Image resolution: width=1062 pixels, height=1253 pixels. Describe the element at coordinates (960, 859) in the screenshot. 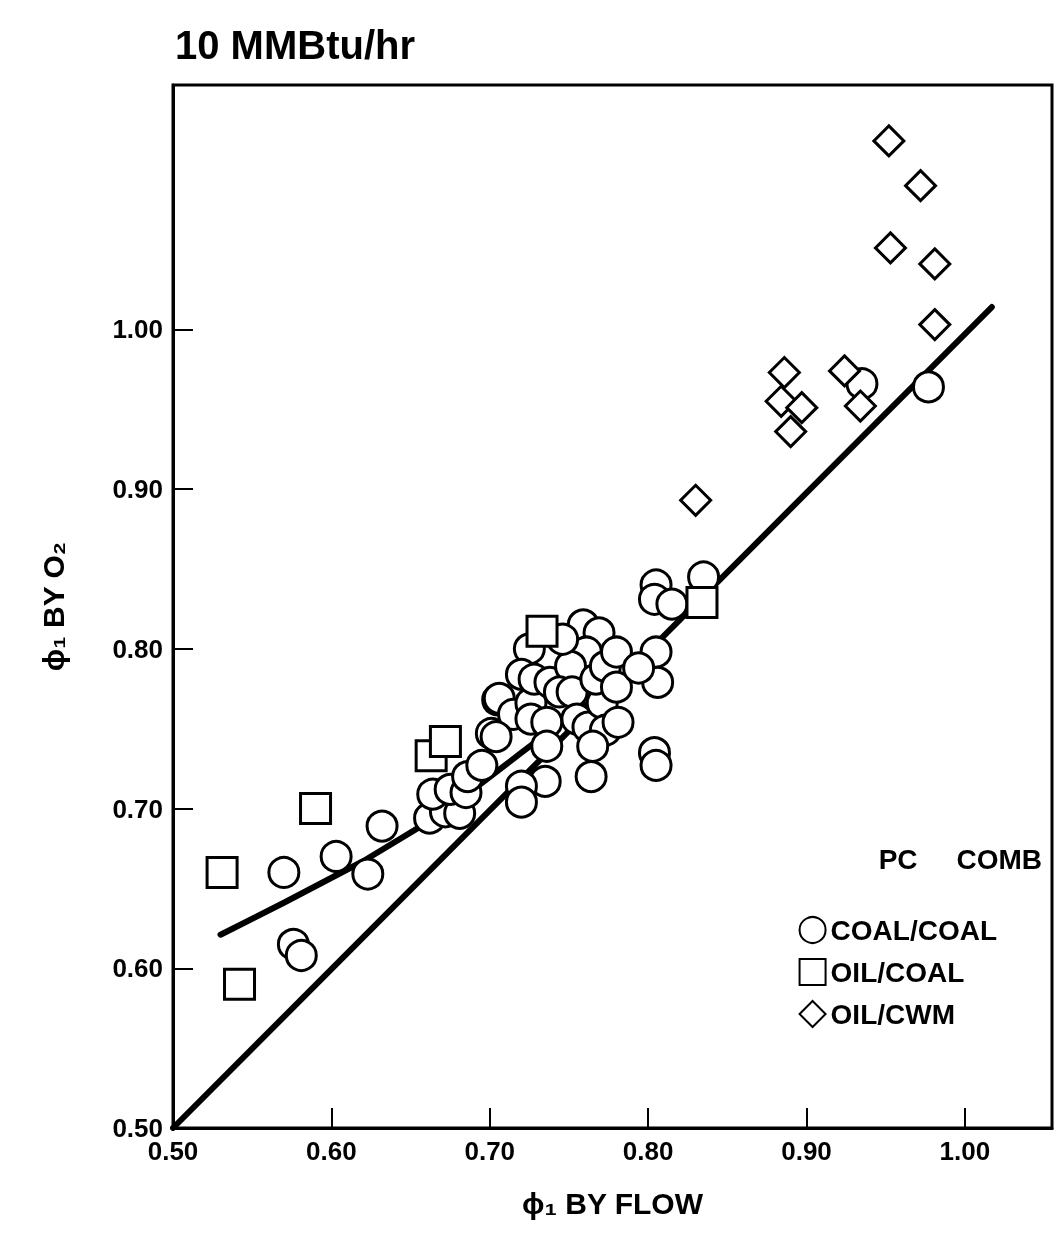

I see `legend-title: PC COMB` at that location.